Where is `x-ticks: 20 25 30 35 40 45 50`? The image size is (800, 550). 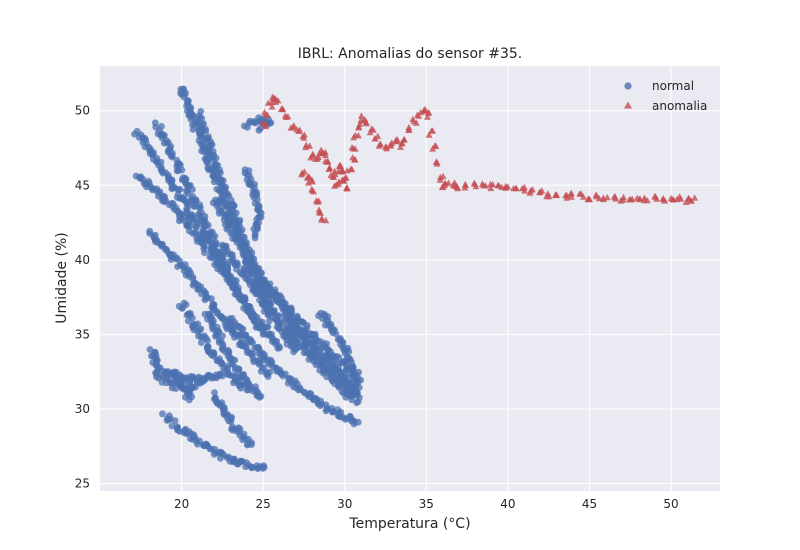
x-ticks: 20 25 30 35 40 45 50 is located at coordinates (426, 504).